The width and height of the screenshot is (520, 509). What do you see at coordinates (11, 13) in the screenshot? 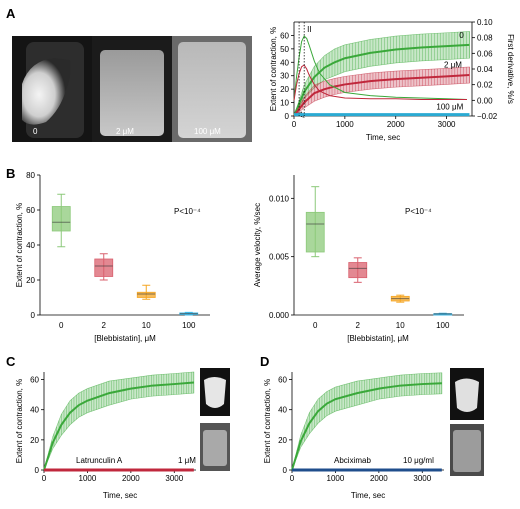
I see `panel-label-a: A` at bounding box center [11, 13].